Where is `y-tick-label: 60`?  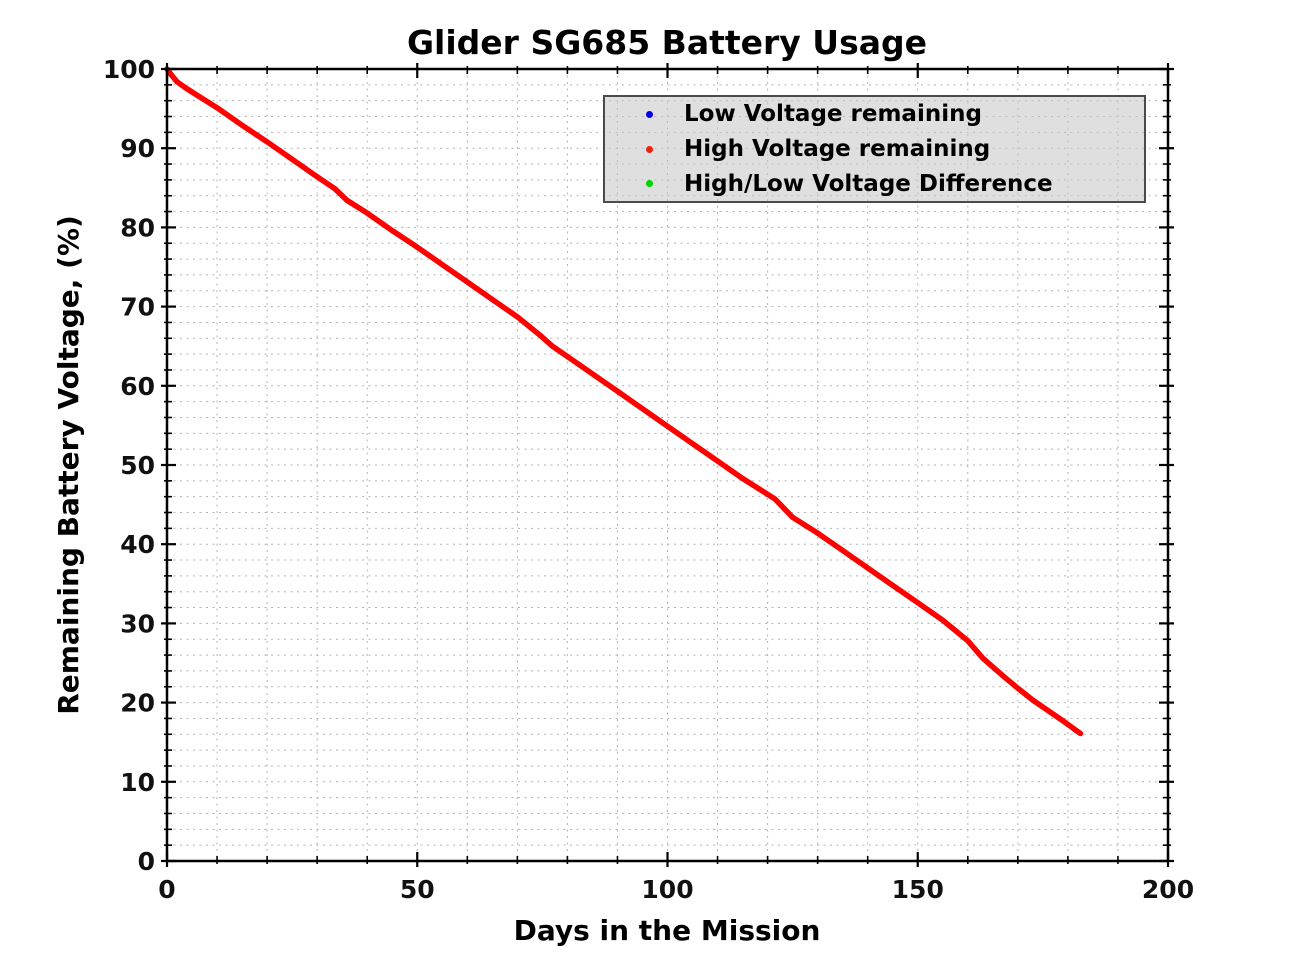
y-tick-label: 60 is located at coordinates (137, 386).